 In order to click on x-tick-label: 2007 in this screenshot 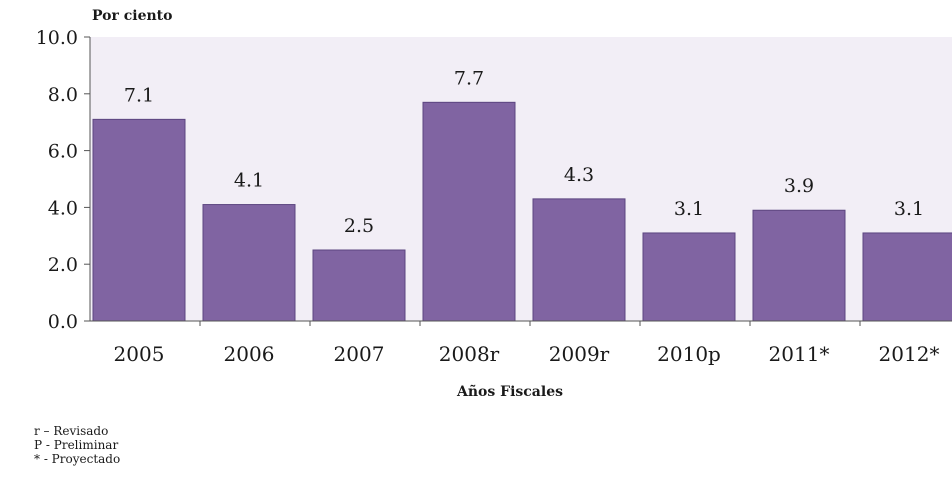, I will do `click(359, 354)`.